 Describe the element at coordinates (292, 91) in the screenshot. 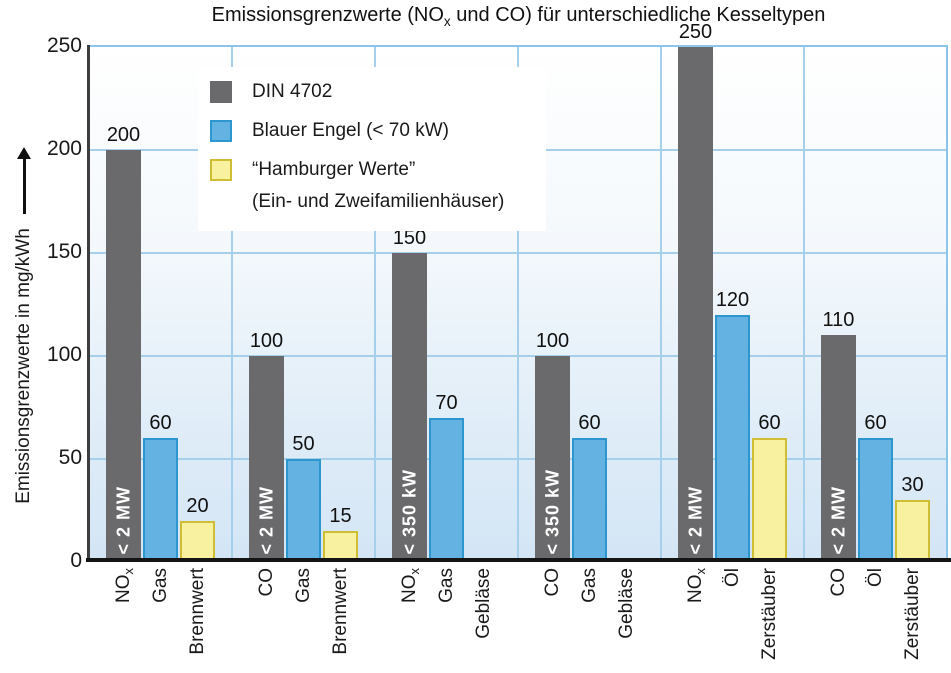

I see `legend-label: DIN 4702` at that location.